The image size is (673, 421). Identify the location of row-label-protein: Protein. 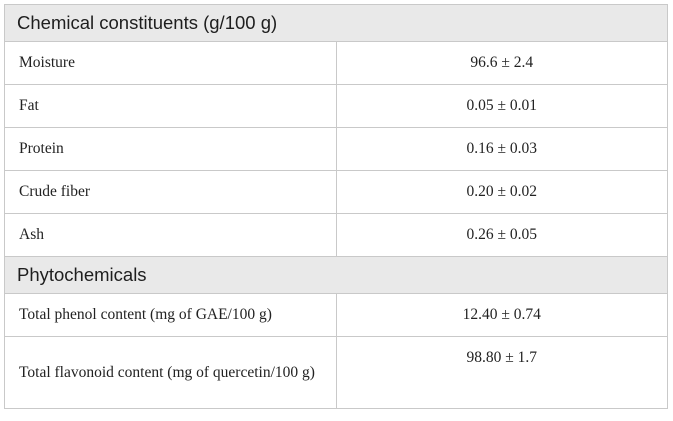
(170, 149).